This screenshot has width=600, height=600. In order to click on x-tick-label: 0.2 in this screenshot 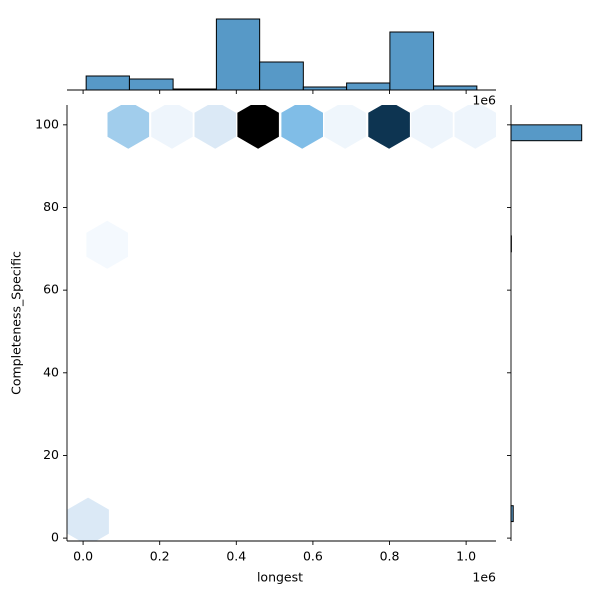, I will do `click(160, 556)`.